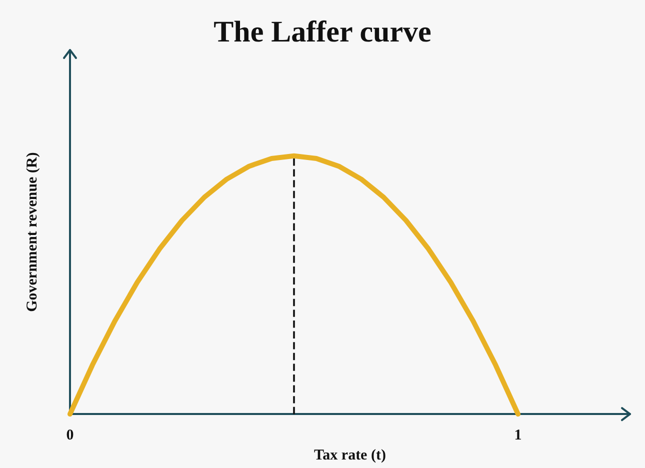 The width and height of the screenshot is (645, 468). I want to click on chart-title: The Laffer curve, so click(323, 32).